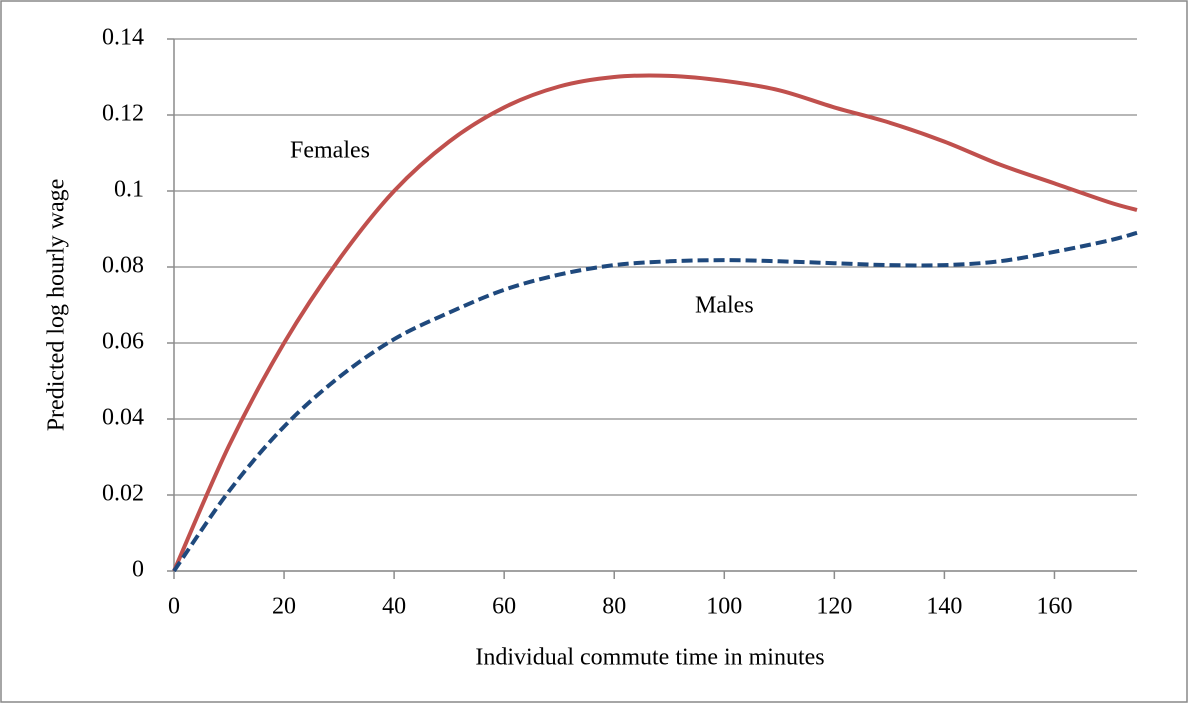 The image size is (1188, 703). Describe the element at coordinates (123, 266) in the screenshot. I see `y-tick-label: 0.08` at that location.